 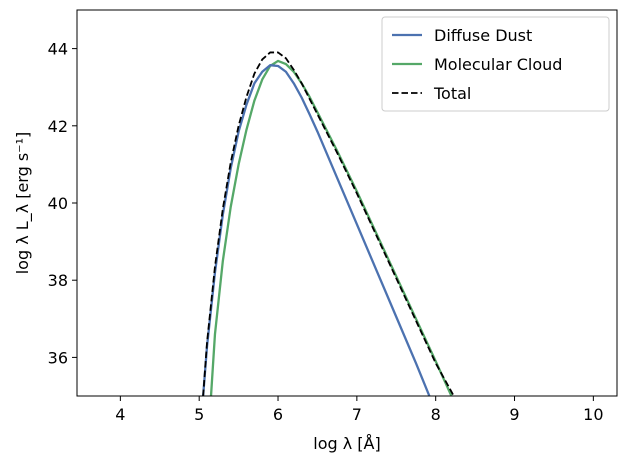 What do you see at coordinates (58, 280) in the screenshot?
I see `y-tick-label: 38` at bounding box center [58, 280].